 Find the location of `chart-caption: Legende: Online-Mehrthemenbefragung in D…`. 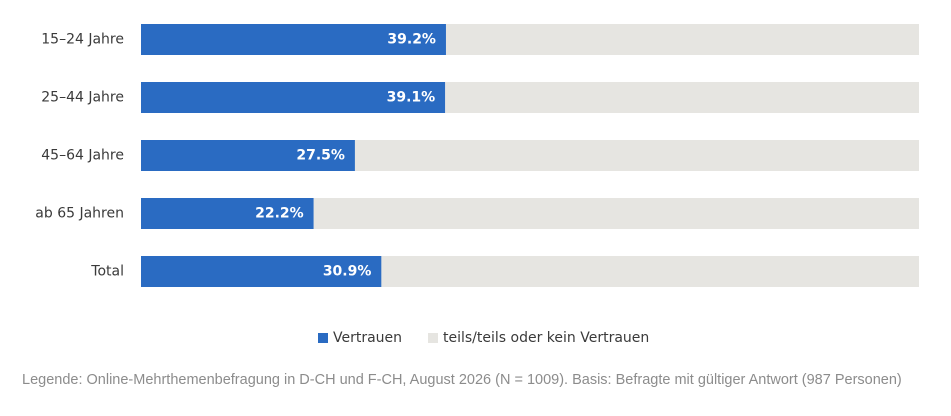

chart-caption: Legende: Online-Mehrthemenbefragung in D… is located at coordinates (462, 380).